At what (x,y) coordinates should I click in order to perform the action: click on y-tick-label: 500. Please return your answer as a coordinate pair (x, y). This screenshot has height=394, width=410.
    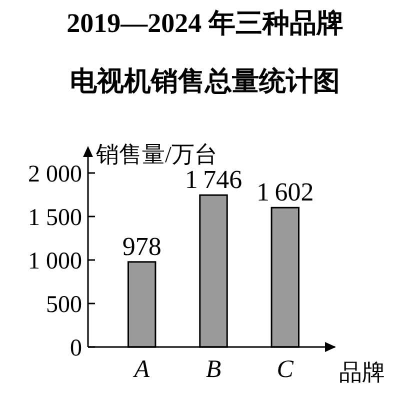
    Looking at the image, I should click on (64, 305).